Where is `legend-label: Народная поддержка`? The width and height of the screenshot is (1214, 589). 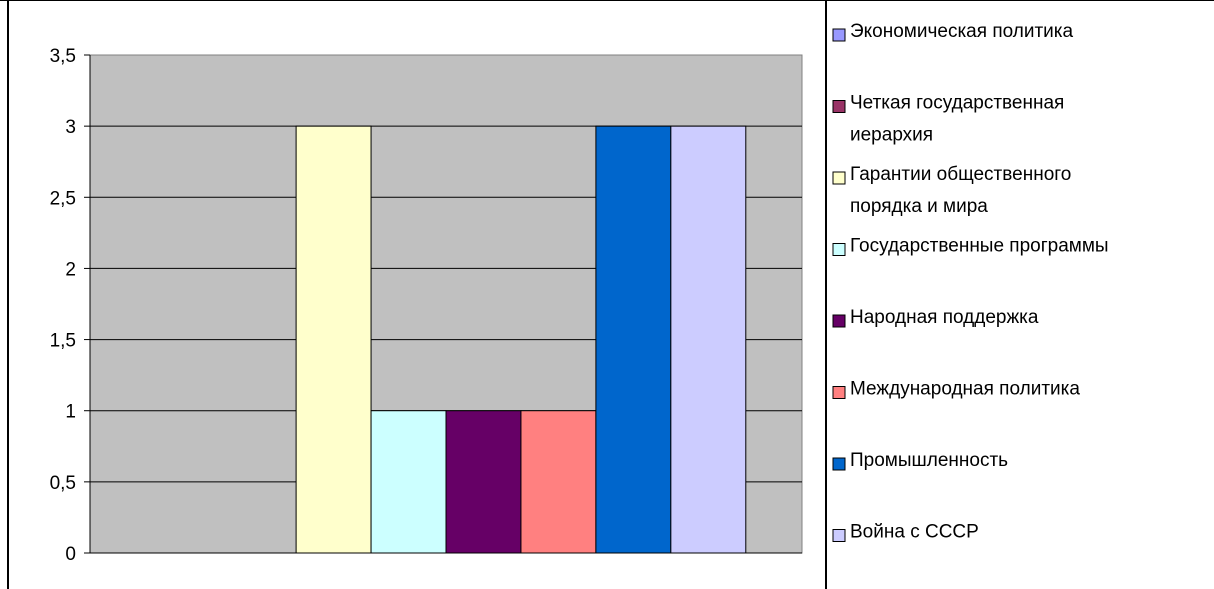 legend-label: Народная поддержка is located at coordinates (944, 317).